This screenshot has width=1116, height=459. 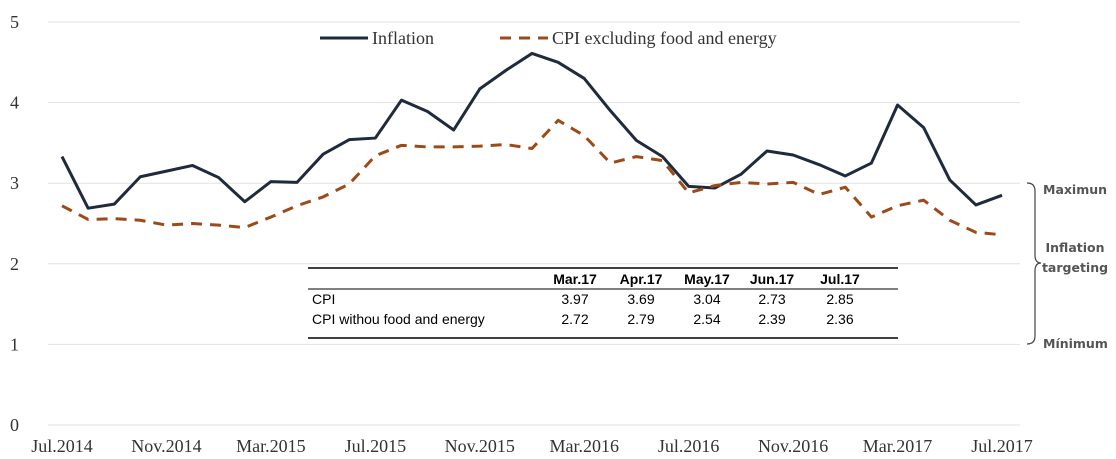 I want to click on y-tick-label: 3, so click(x=14, y=183).